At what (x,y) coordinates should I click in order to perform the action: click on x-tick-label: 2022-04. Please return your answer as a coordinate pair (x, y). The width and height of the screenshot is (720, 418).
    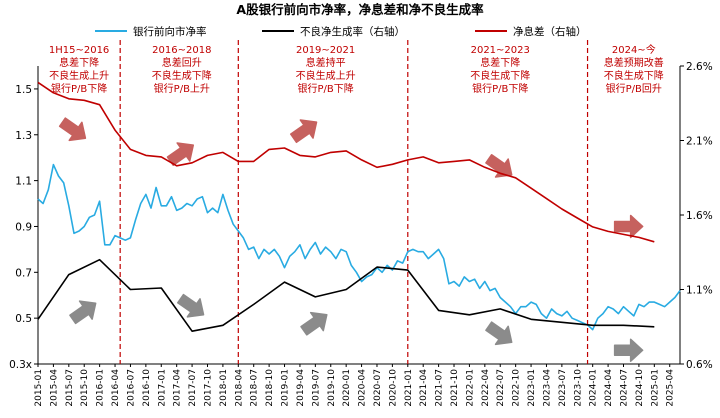
    Looking at the image, I should click on (486, 388).